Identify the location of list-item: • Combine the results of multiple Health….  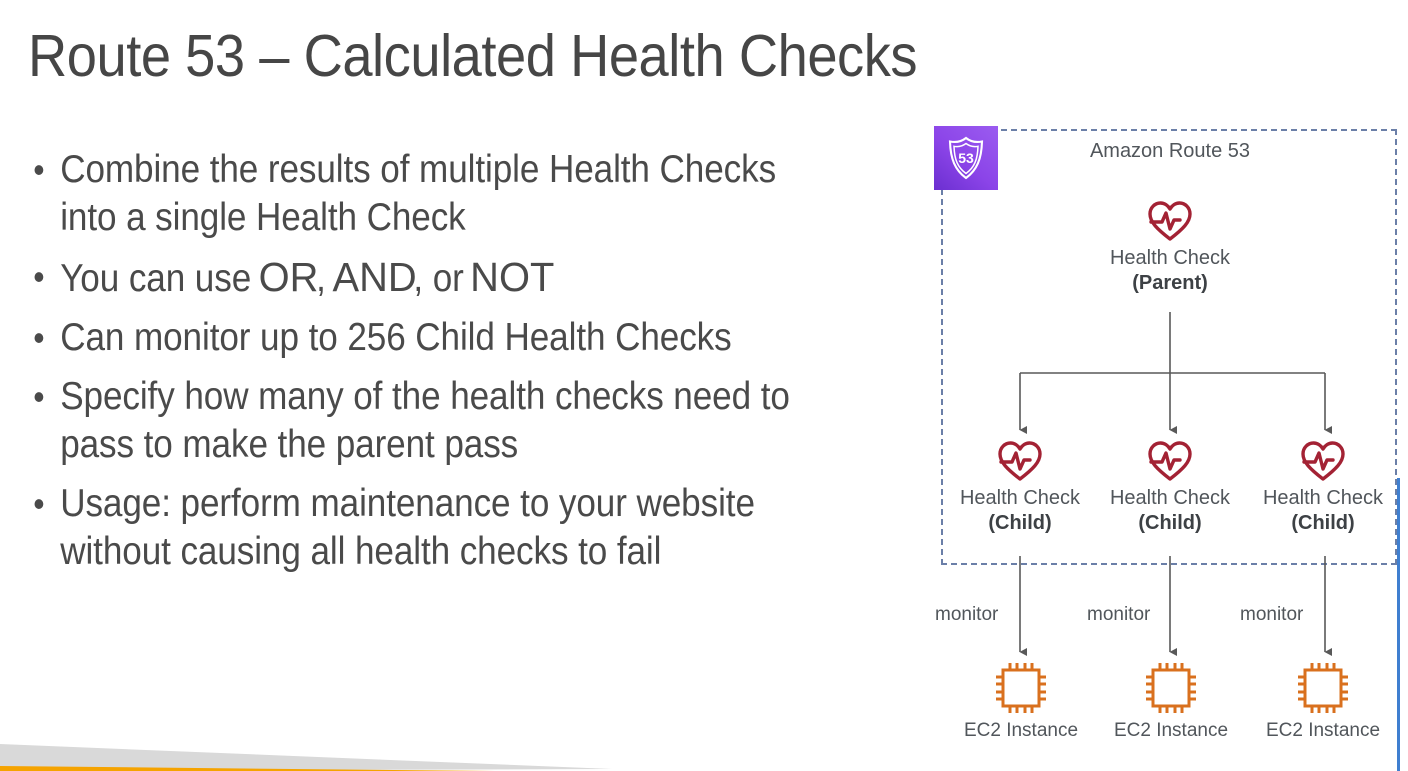
(426, 194).